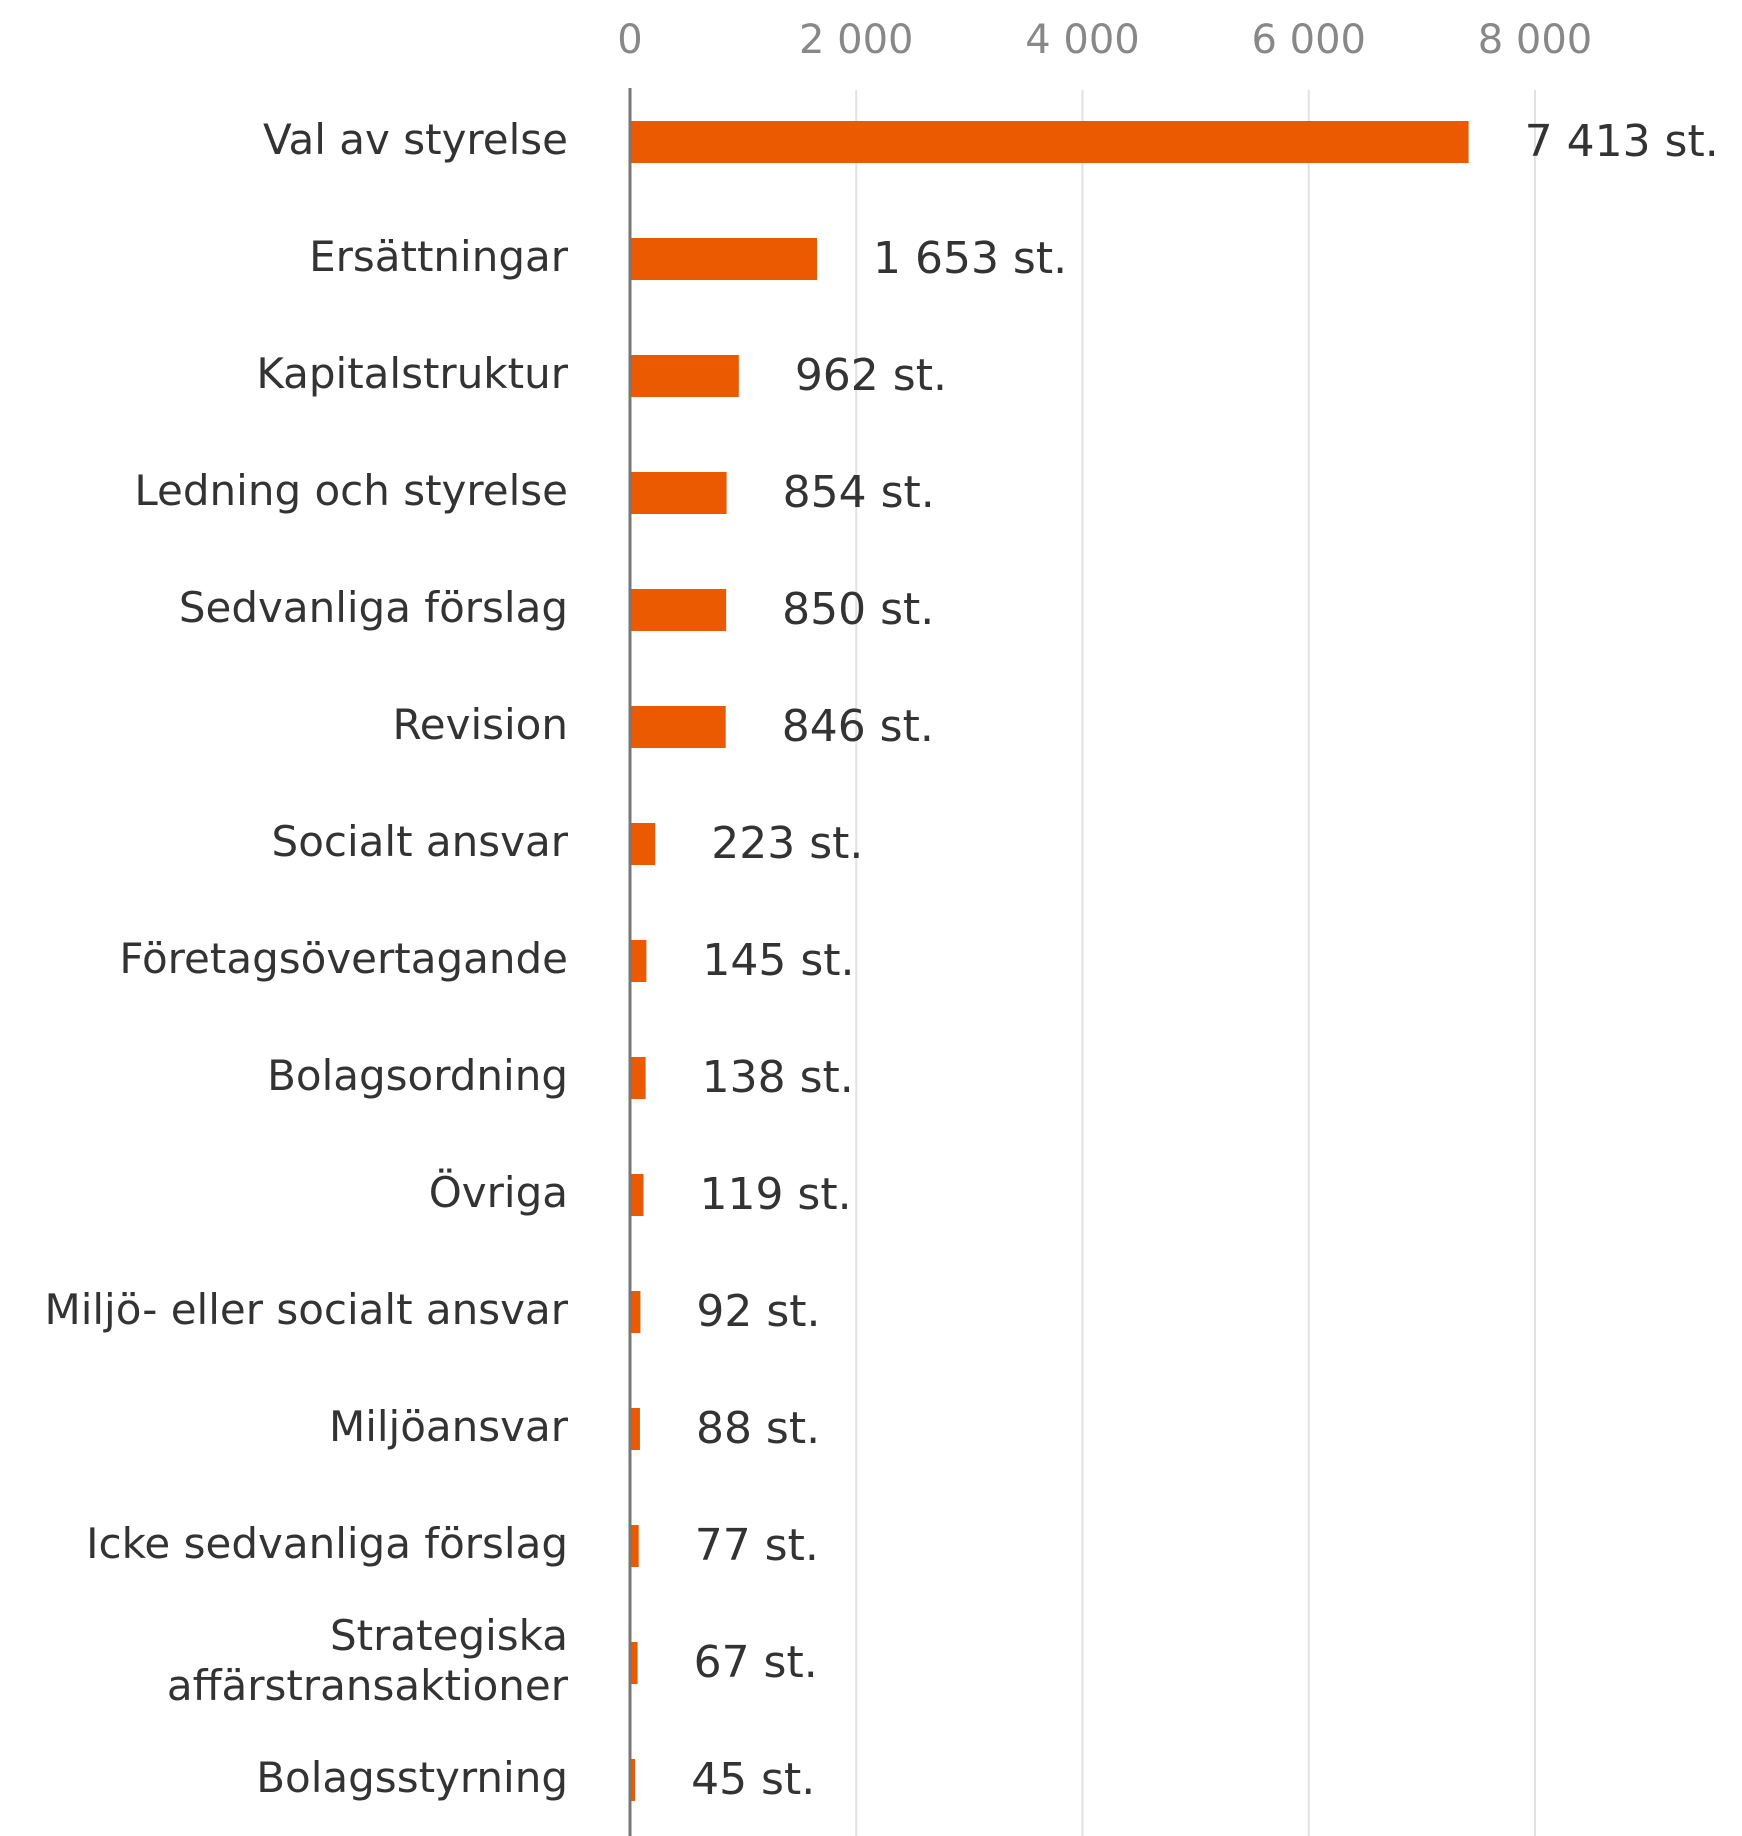 This screenshot has height=1836, width=1742. I want to click on value-label: 7 413 st., so click(1622, 141).